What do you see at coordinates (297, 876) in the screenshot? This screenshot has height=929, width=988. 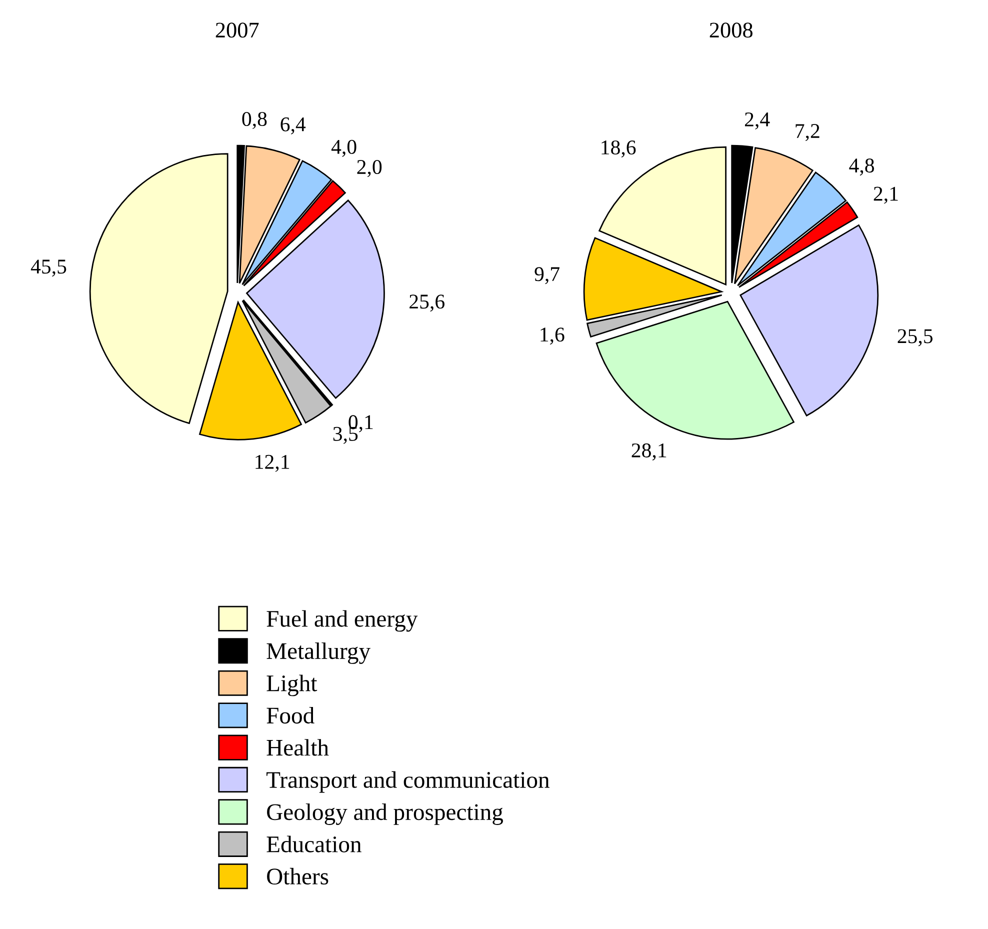 I see `legend-label: Others` at bounding box center [297, 876].